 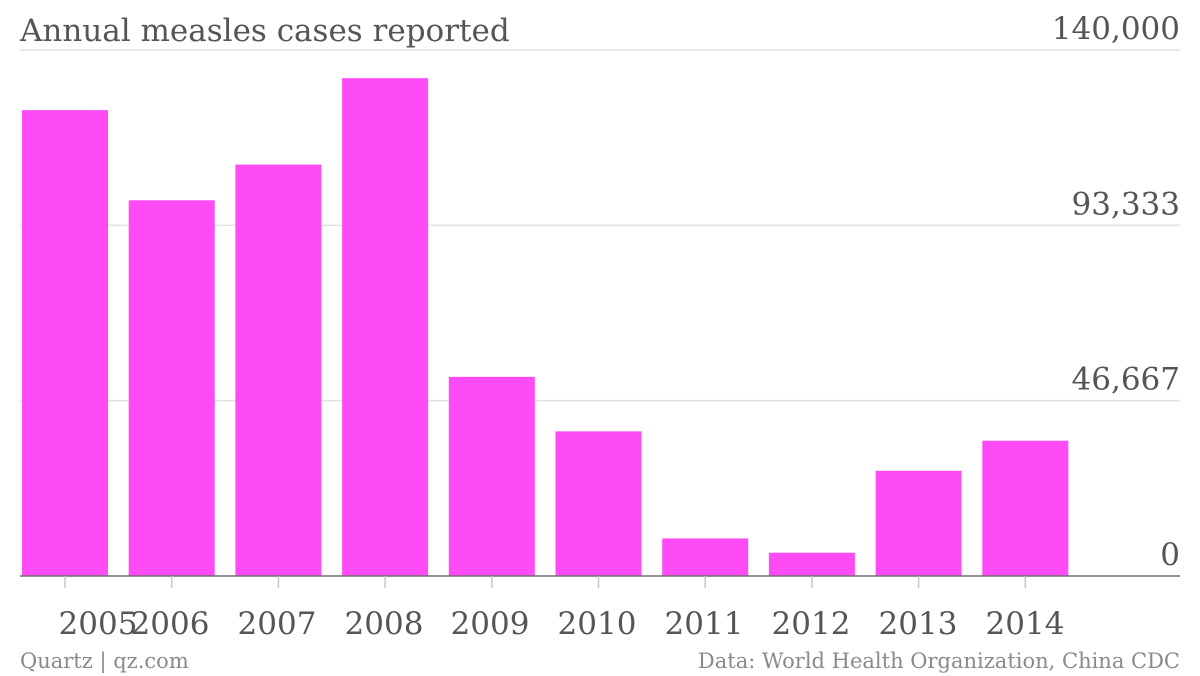 What do you see at coordinates (1126, 204) in the screenshot?
I see `y-tick-label: 93,333` at bounding box center [1126, 204].